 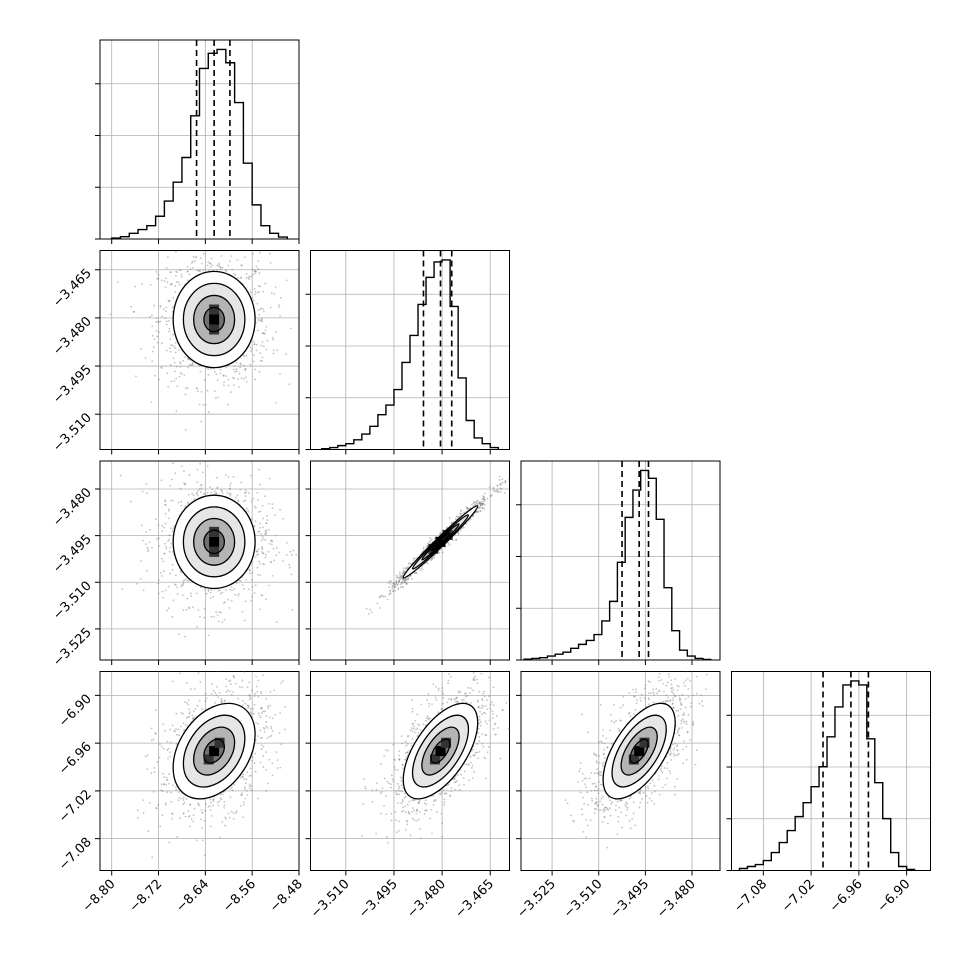 I want to click on density-cell, so click(x=219, y=742).